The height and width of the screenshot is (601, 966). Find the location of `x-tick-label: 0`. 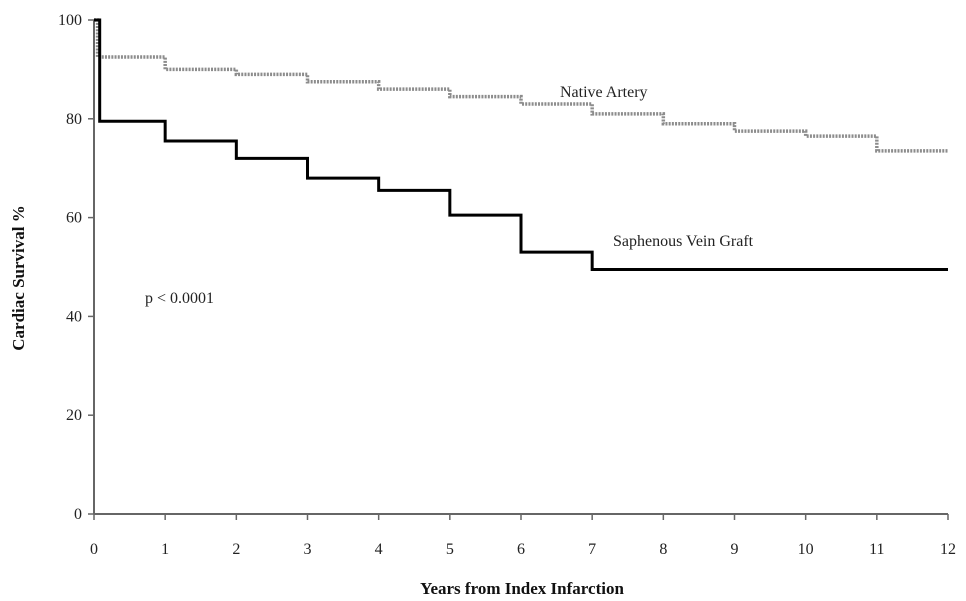

x-tick-label: 0 is located at coordinates (94, 549).